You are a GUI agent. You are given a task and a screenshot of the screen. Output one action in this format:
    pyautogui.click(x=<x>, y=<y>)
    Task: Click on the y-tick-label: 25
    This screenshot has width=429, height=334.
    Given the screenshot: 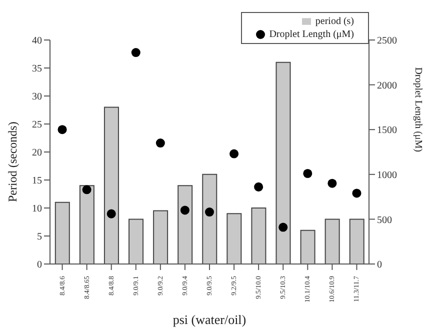 What is the action you would take?
    pyautogui.click(x=37, y=125)
    